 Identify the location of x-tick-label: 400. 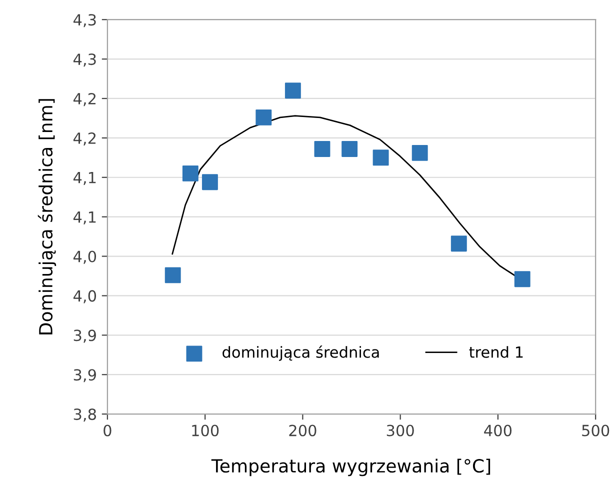
(498, 430).